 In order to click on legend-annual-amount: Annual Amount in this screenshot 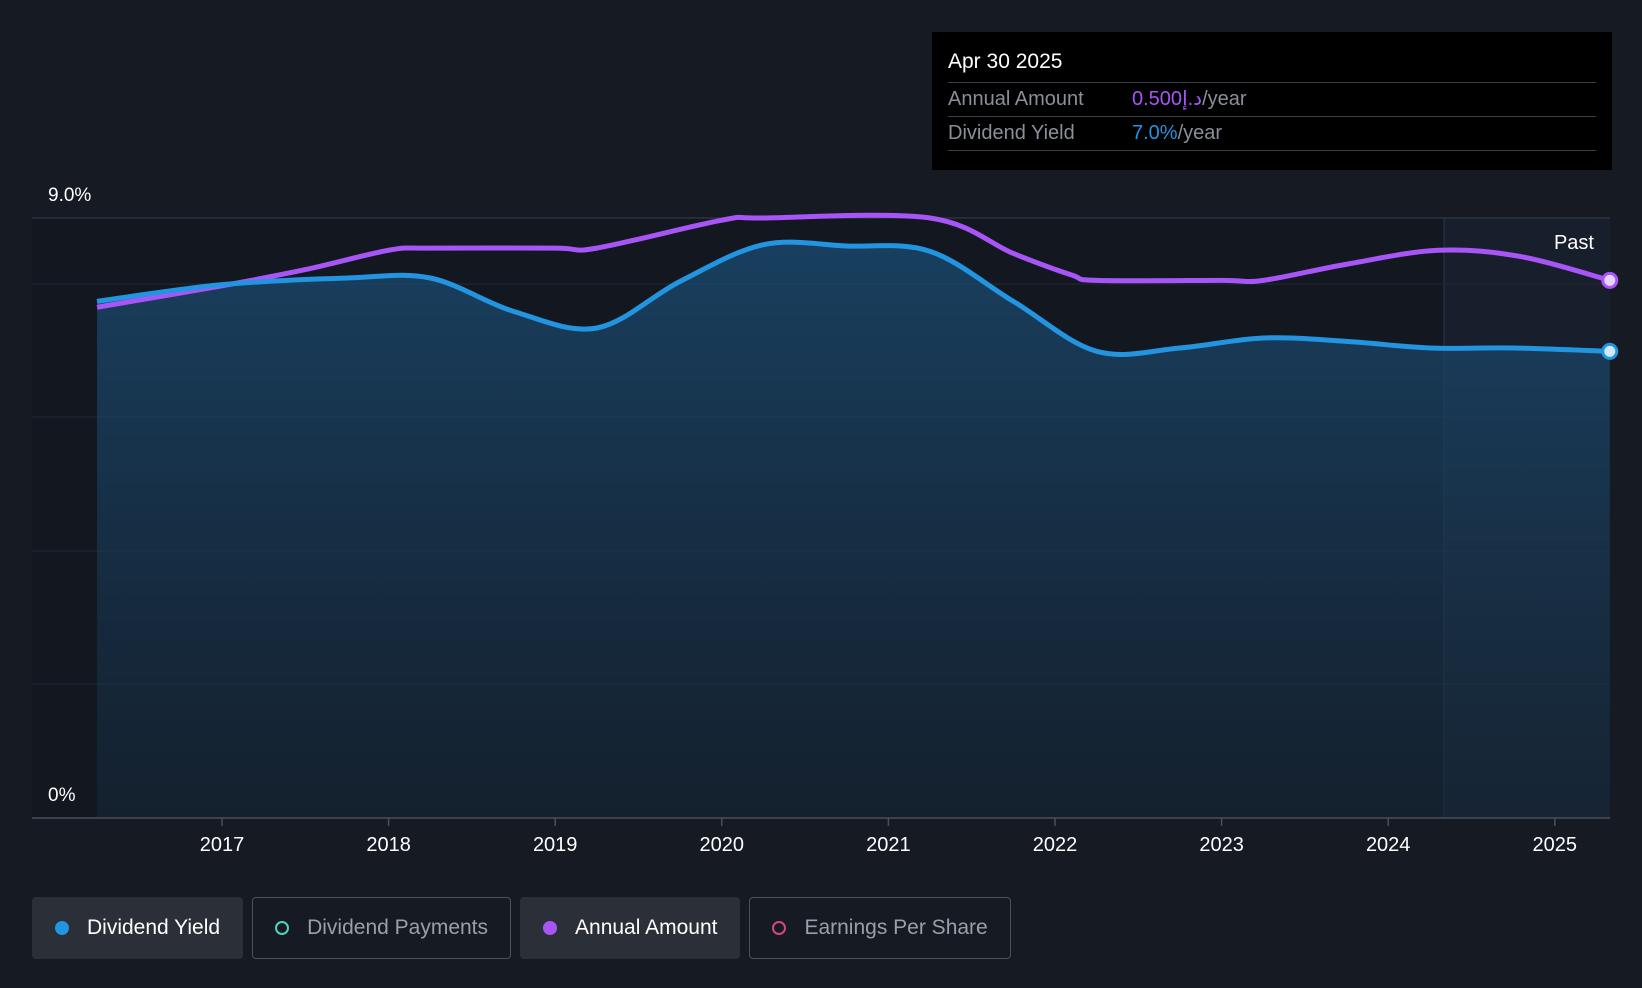, I will do `click(630, 928)`.